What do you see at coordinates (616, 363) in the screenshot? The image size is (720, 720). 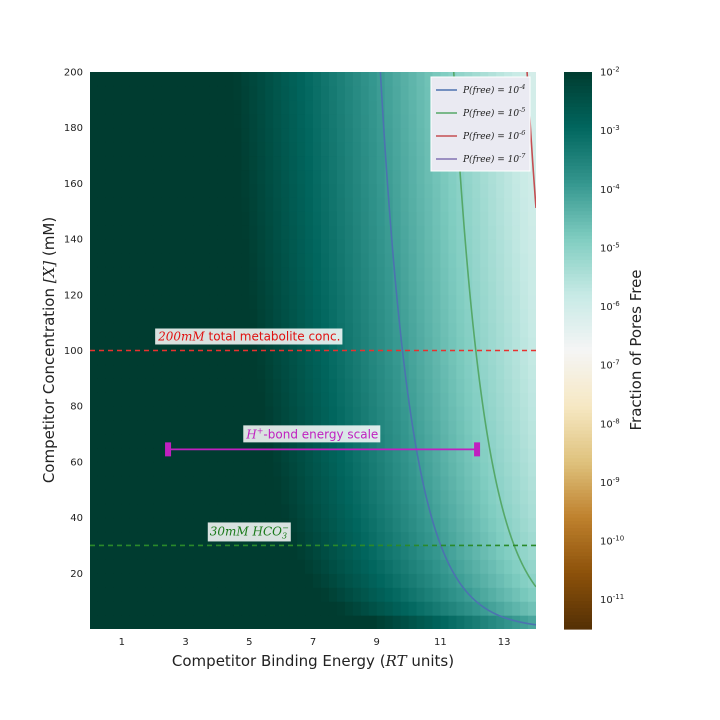 I see `colorbar-tick-exp: -7` at bounding box center [616, 363].